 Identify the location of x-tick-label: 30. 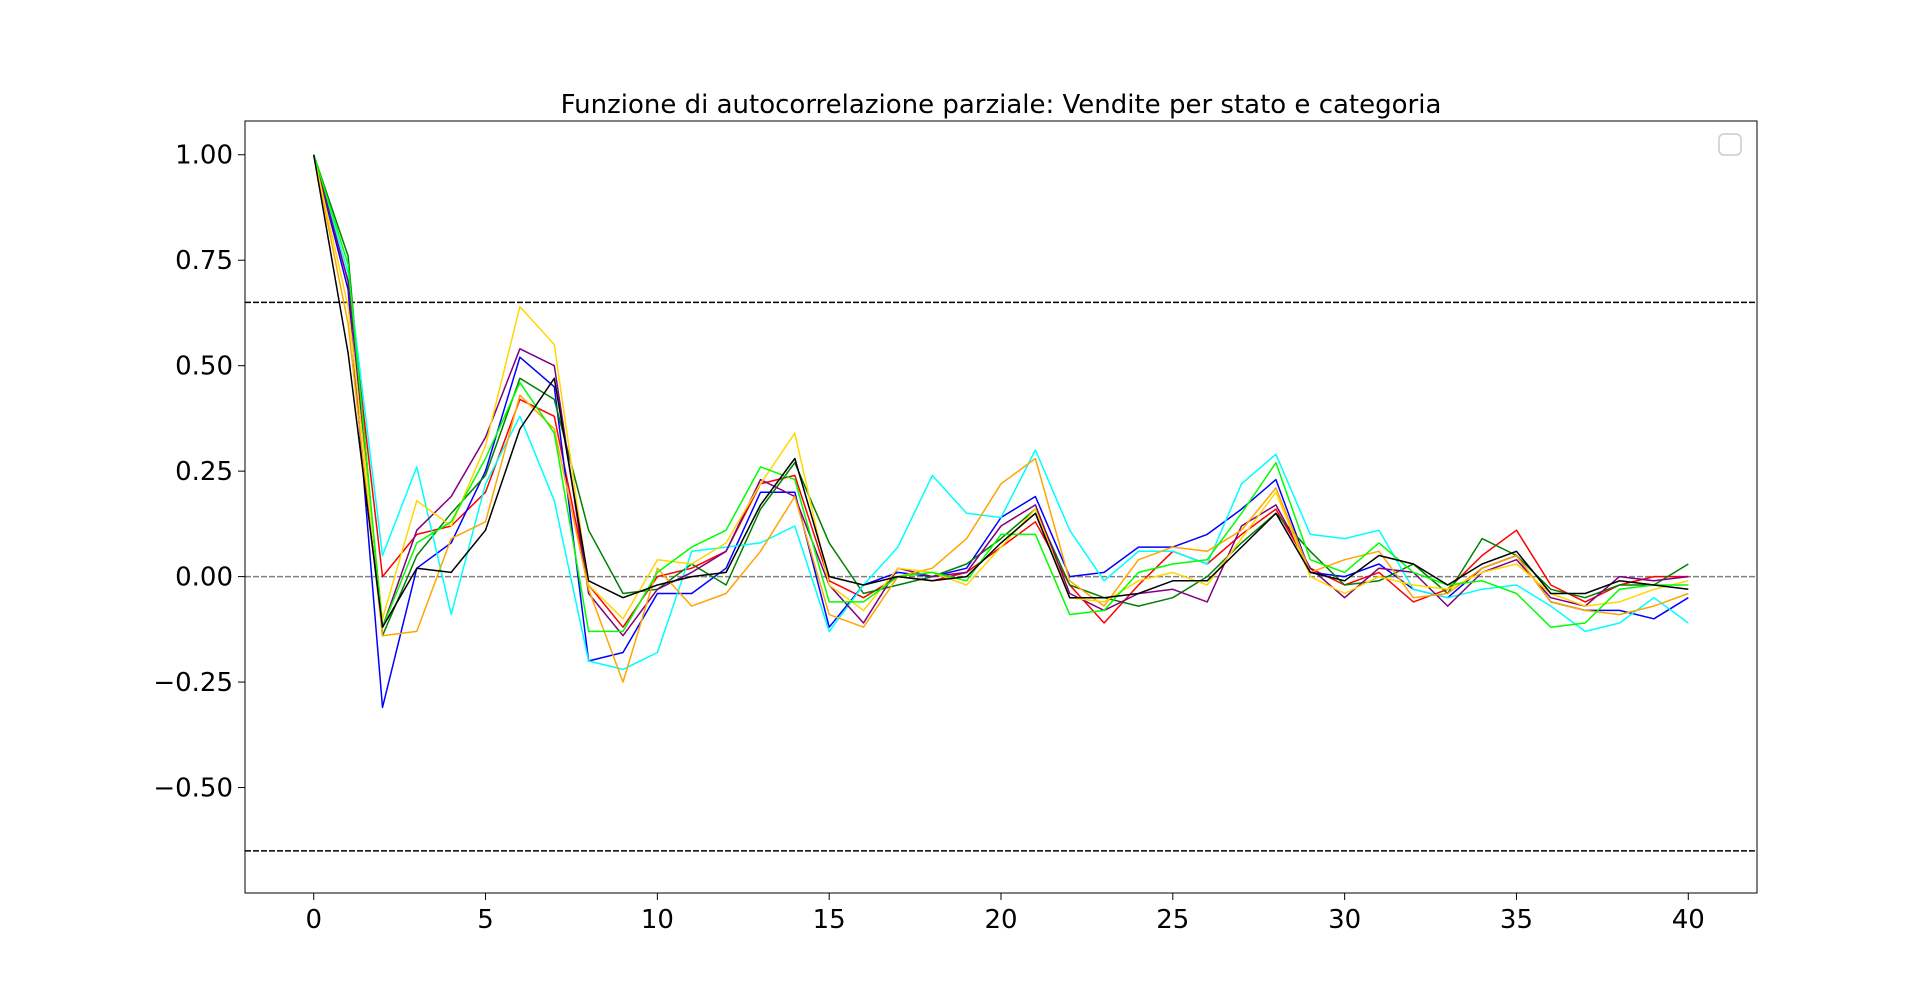
(1344, 920).